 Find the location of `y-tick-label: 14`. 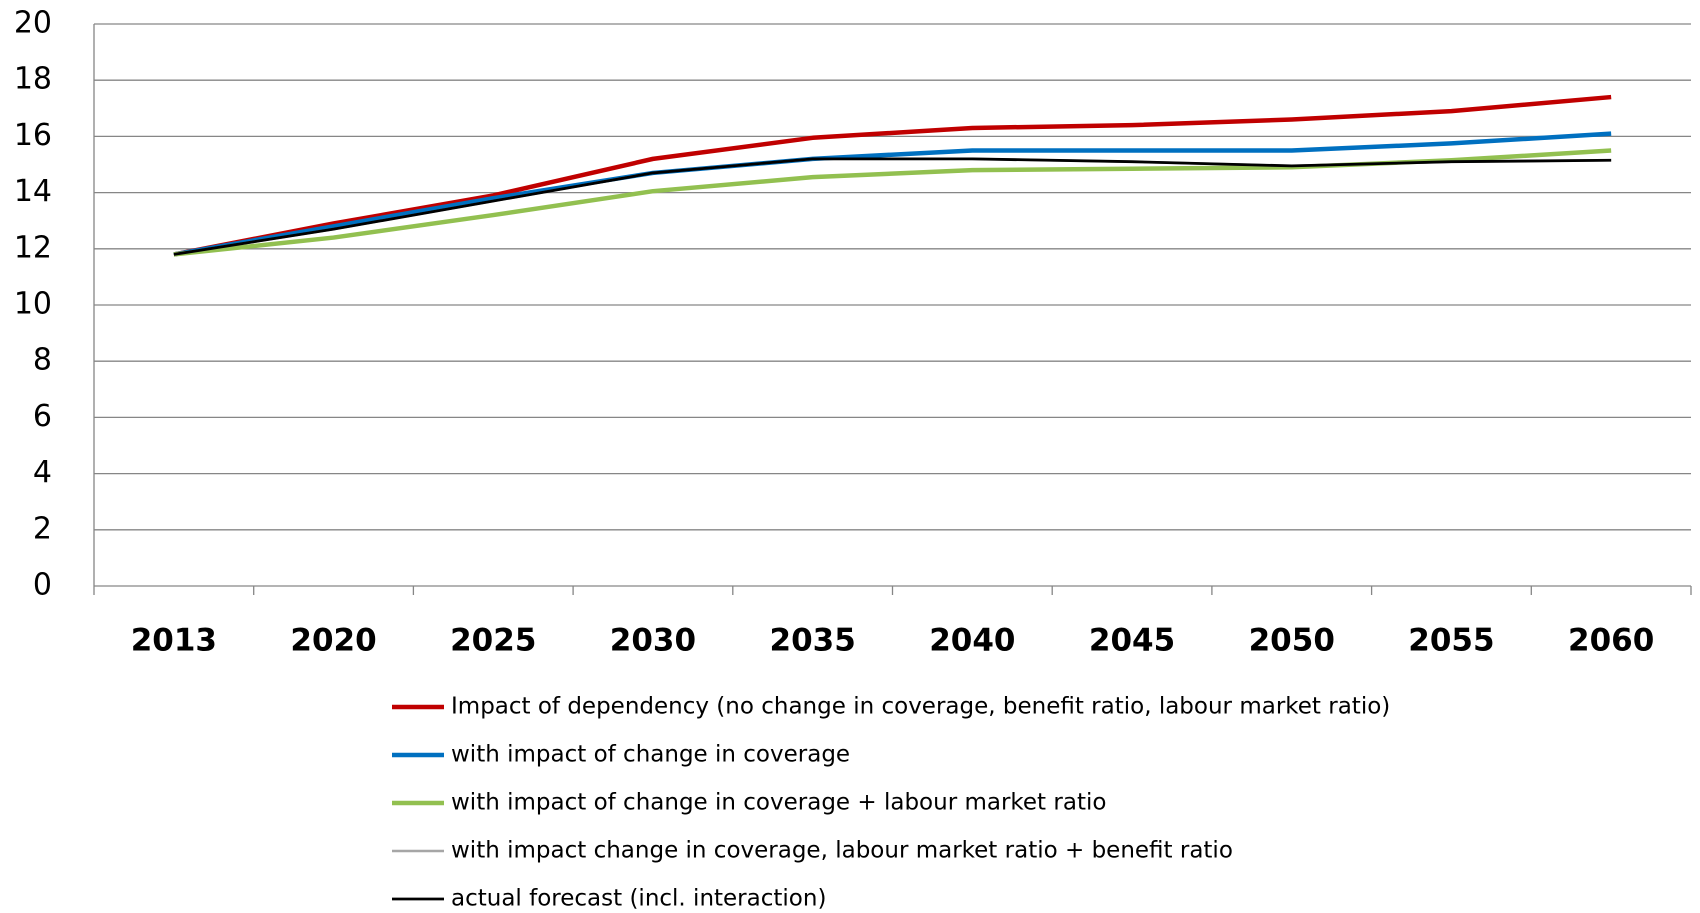

y-tick-label: 14 is located at coordinates (33, 191).